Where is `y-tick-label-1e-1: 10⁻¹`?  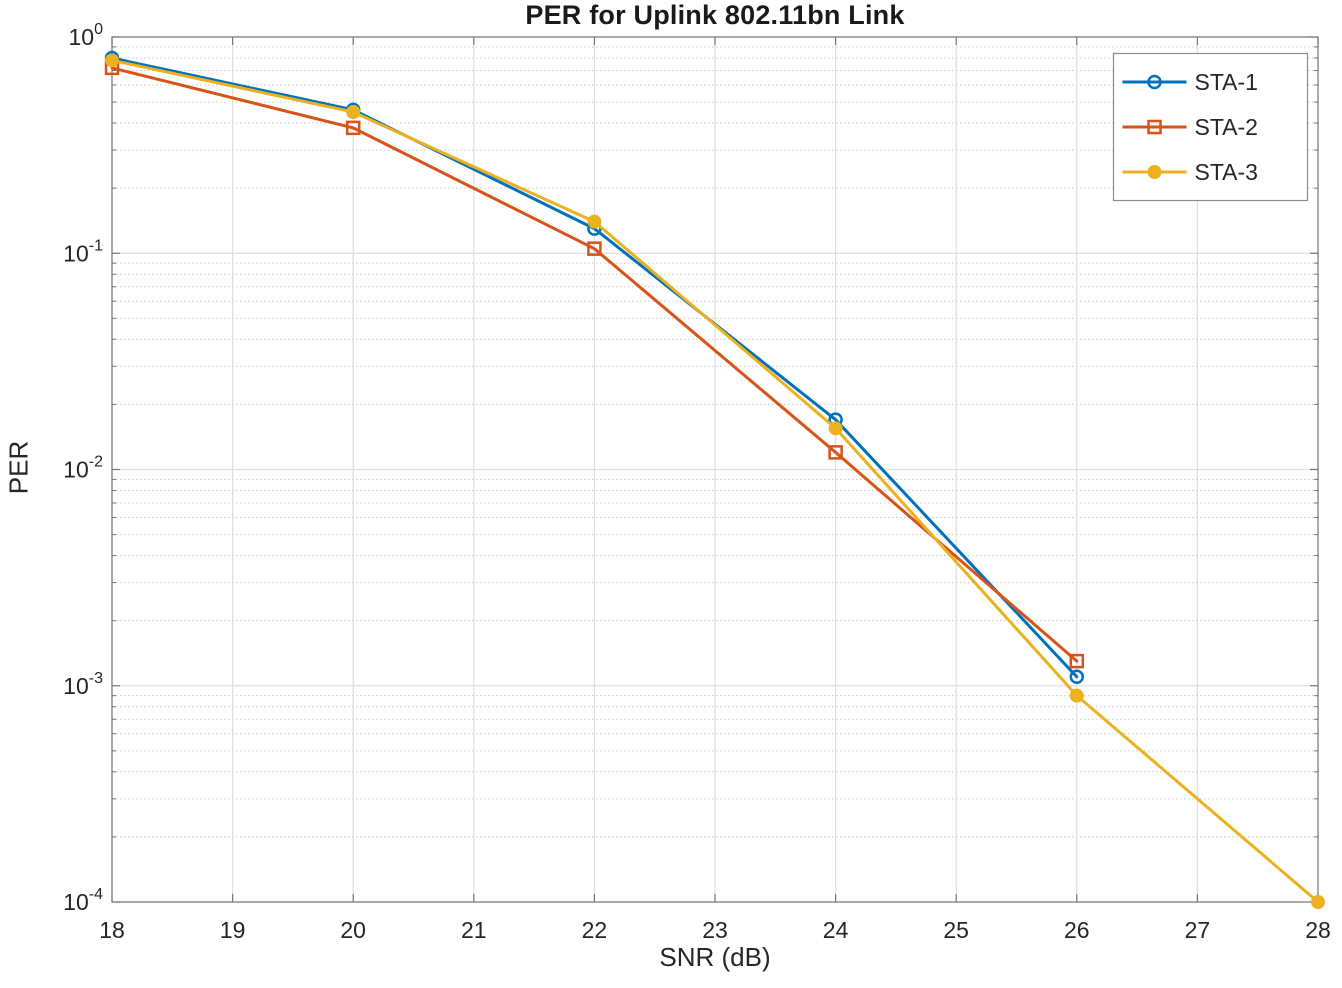 y-tick-label-1e-1: 10⁻¹ is located at coordinates (83, 251).